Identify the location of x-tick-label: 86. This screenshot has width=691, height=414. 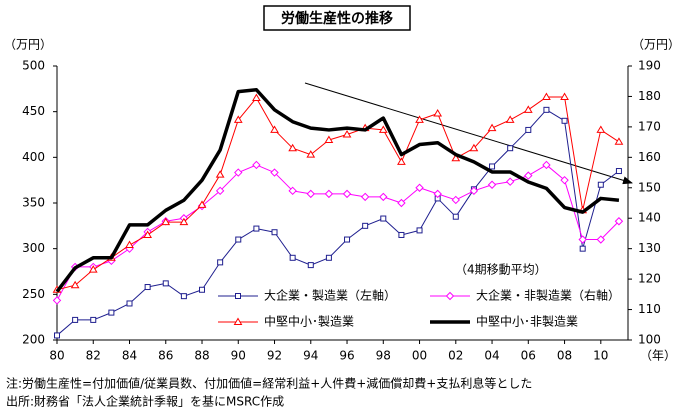
(165, 356).